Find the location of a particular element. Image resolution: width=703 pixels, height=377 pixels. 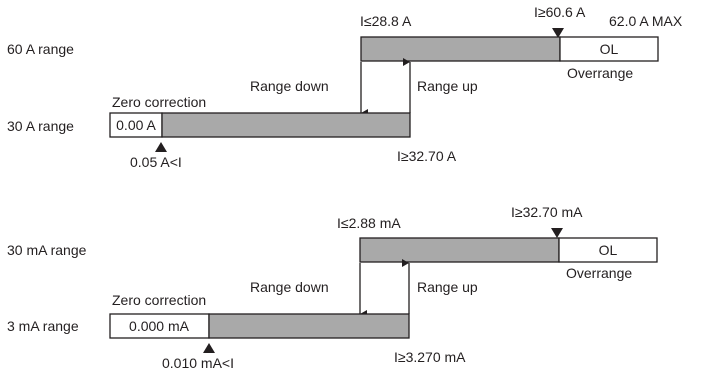

amp-zero-threshold-marker-icon is located at coordinates (161, 147).